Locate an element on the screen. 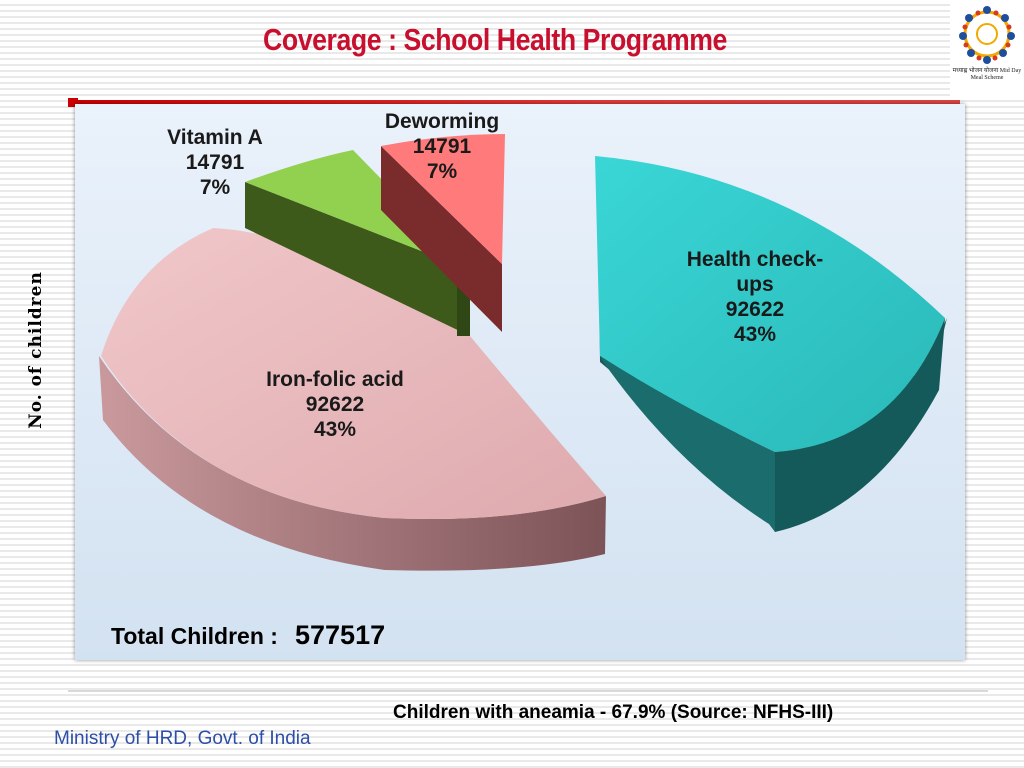  data-label-health-check-ups: Health check-ups 92622 43% is located at coordinates (755, 297).